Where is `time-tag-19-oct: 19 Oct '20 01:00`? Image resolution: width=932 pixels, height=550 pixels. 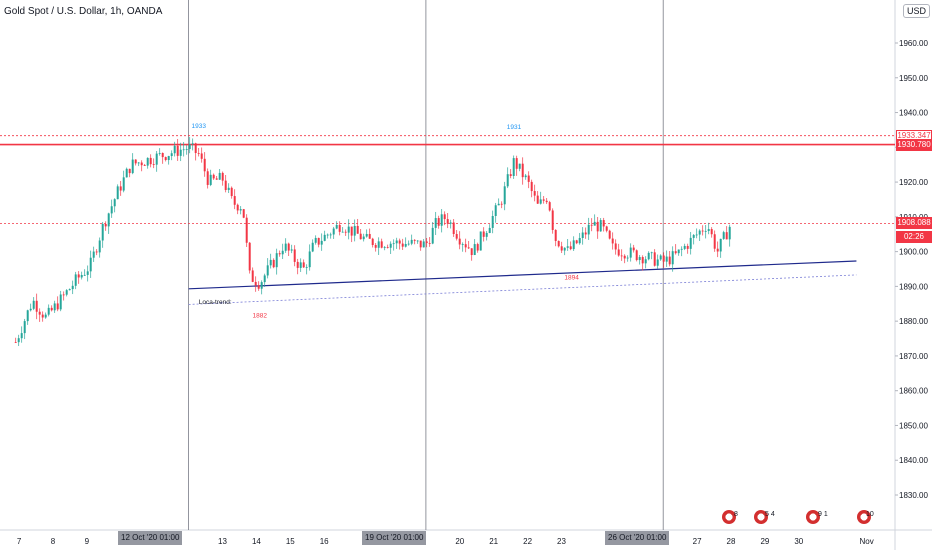 time-tag-19-oct: 19 Oct '20 01:00 is located at coordinates (394, 538).